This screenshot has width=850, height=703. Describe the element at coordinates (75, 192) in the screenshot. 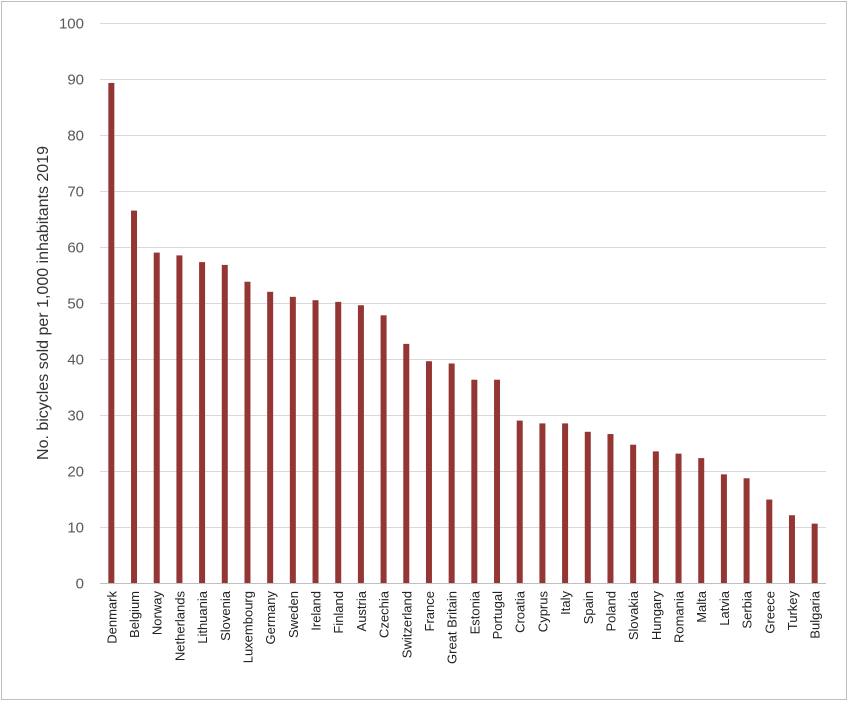

I see `y-tick-label: 70` at that location.